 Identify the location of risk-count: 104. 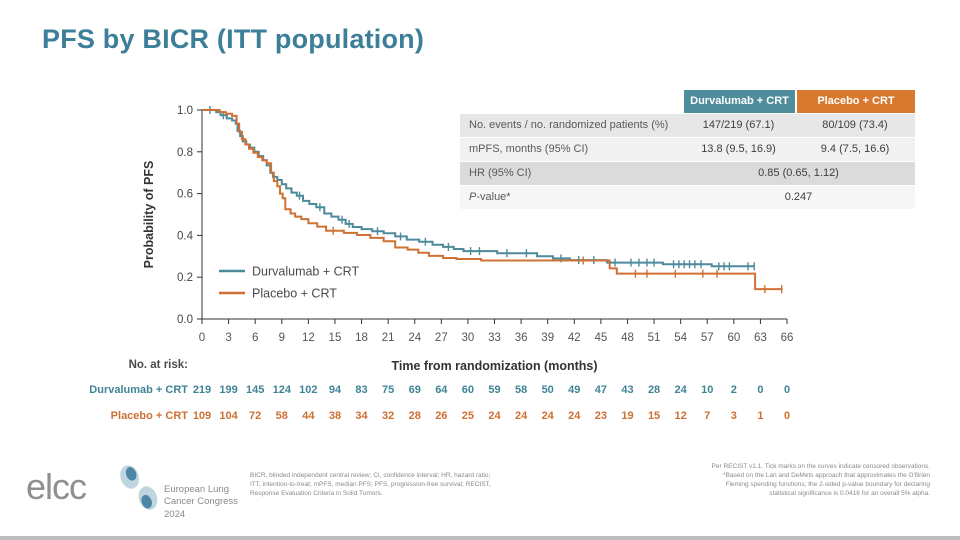
(228, 416).